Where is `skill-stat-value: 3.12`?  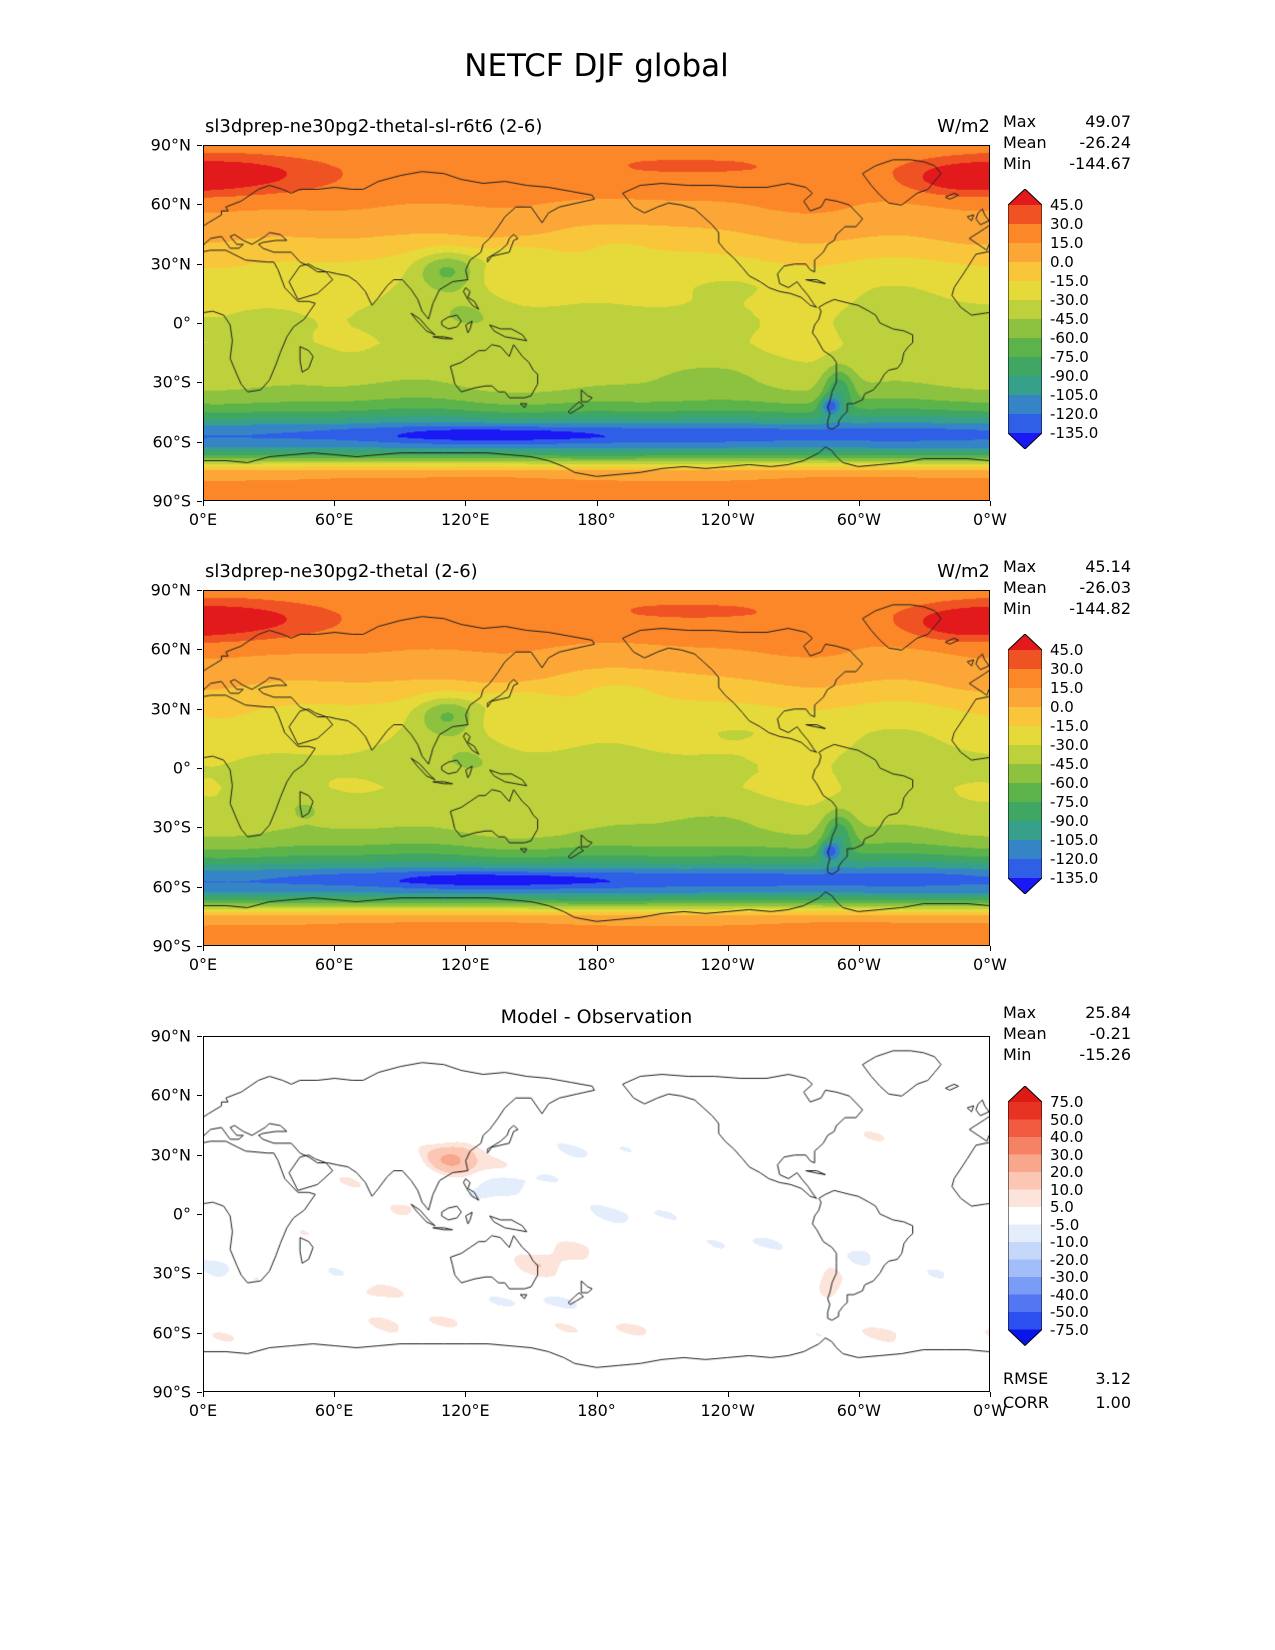 skill-stat-value: 3.12 is located at coordinates (1113, 1378).